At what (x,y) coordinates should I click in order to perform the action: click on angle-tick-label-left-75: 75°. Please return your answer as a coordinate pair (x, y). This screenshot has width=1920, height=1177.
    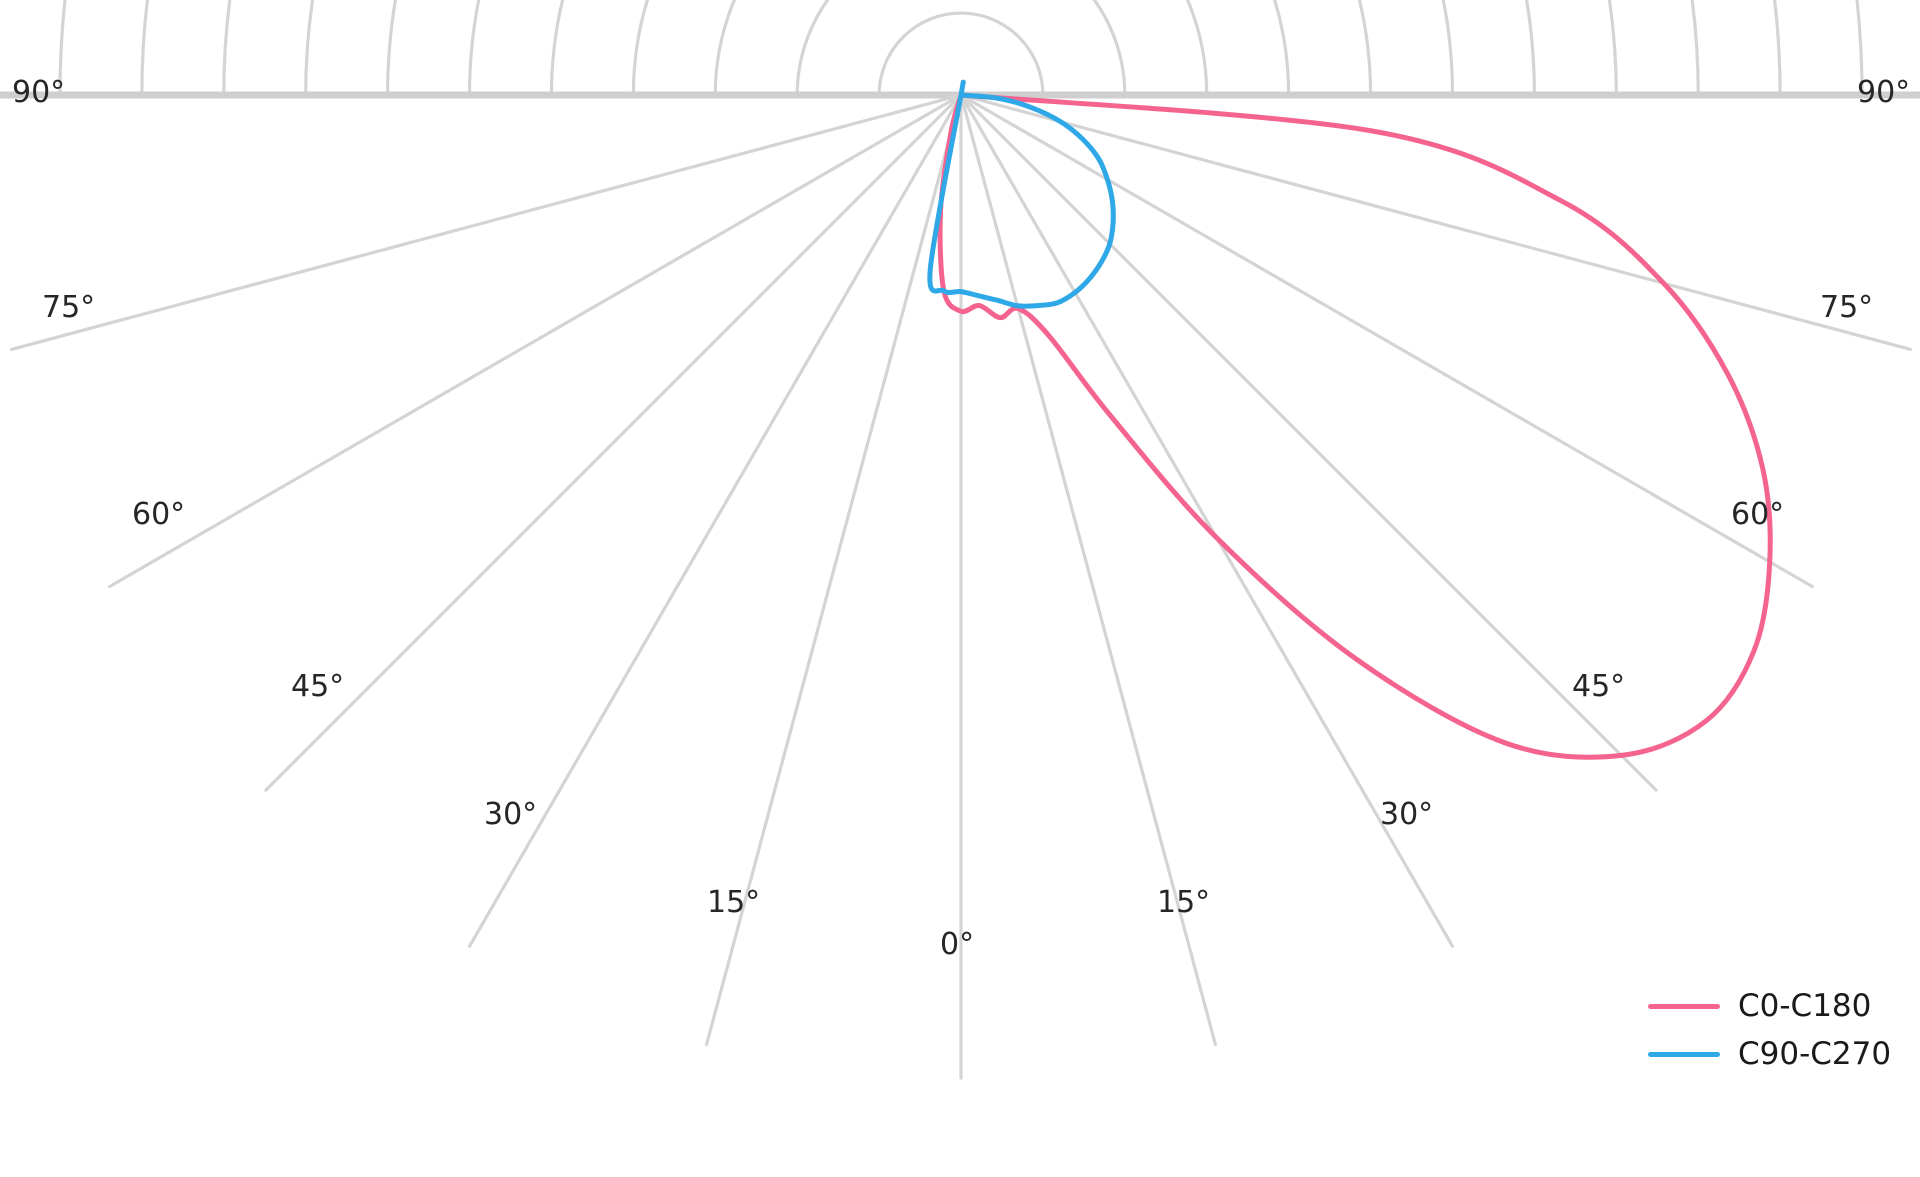
    Looking at the image, I should click on (69, 307).